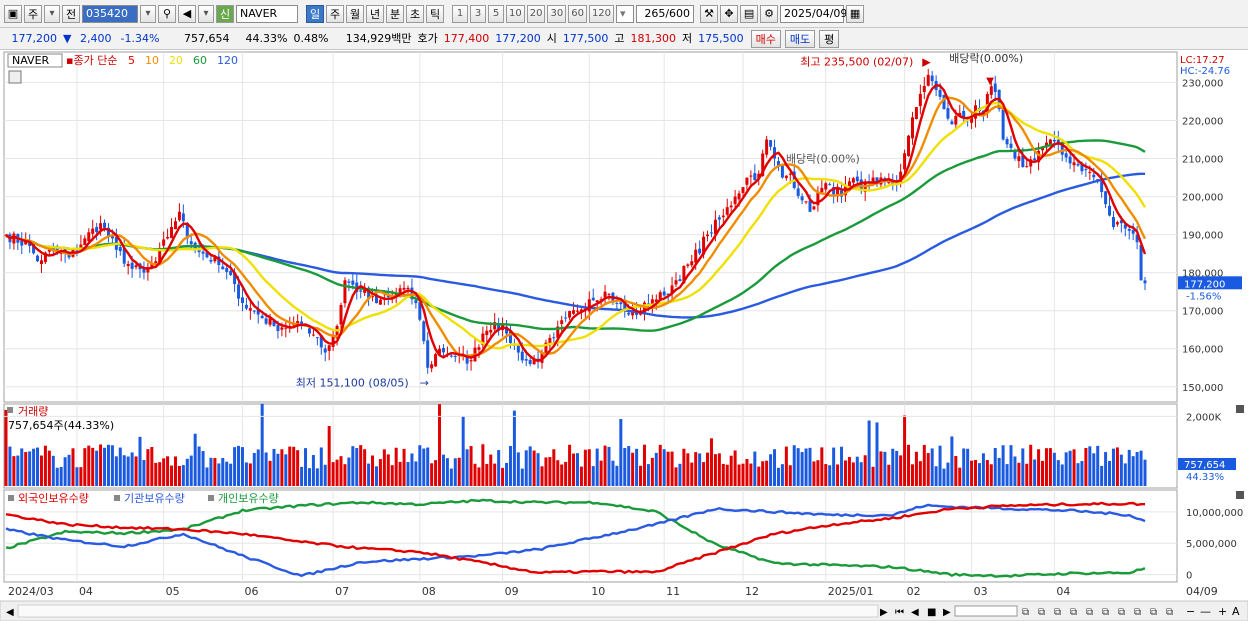  Describe the element at coordinates (855, 13) in the screenshot. I see `calendar-icon: ▦` at that location.